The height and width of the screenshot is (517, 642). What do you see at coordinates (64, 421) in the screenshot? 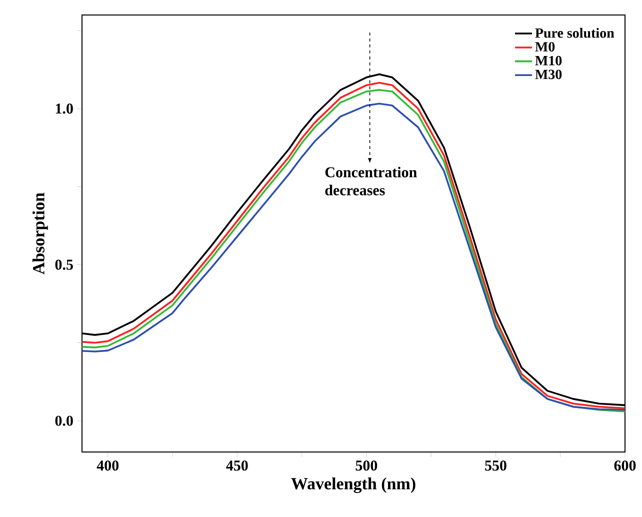
I see `text: 0.0` at bounding box center [64, 421].